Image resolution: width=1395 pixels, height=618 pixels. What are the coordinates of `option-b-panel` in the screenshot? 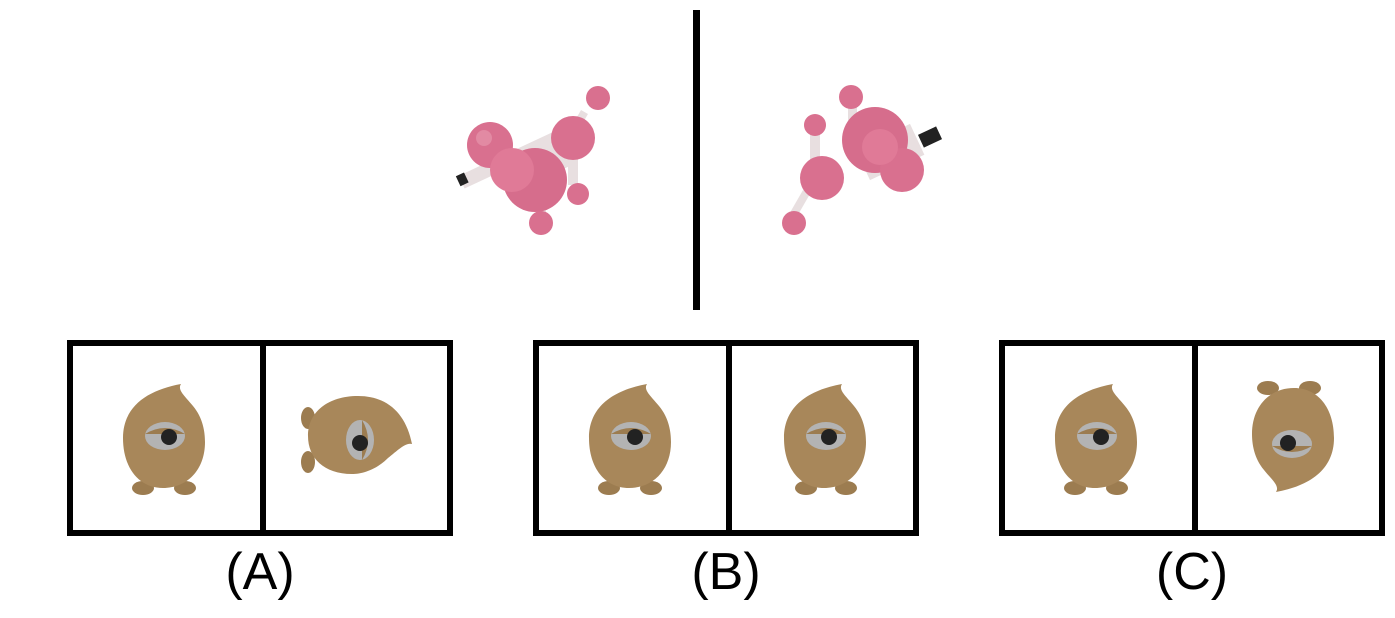 It's located at (726, 438).